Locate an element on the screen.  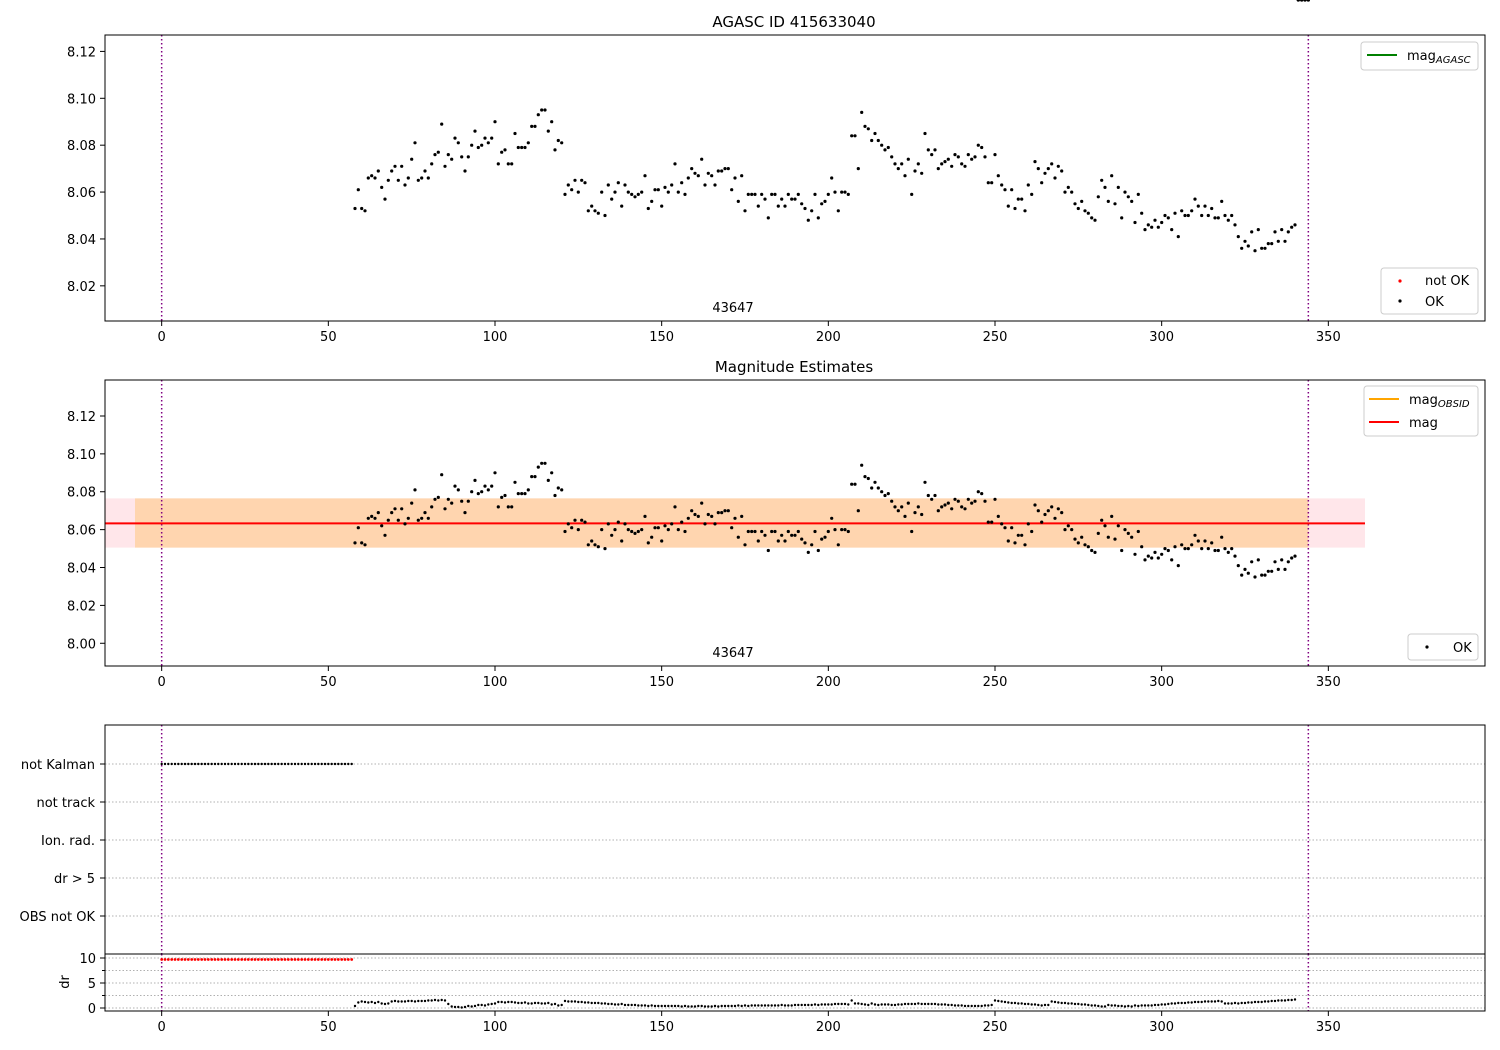
middle-x-tick-label: 300 is located at coordinates (1161, 682).